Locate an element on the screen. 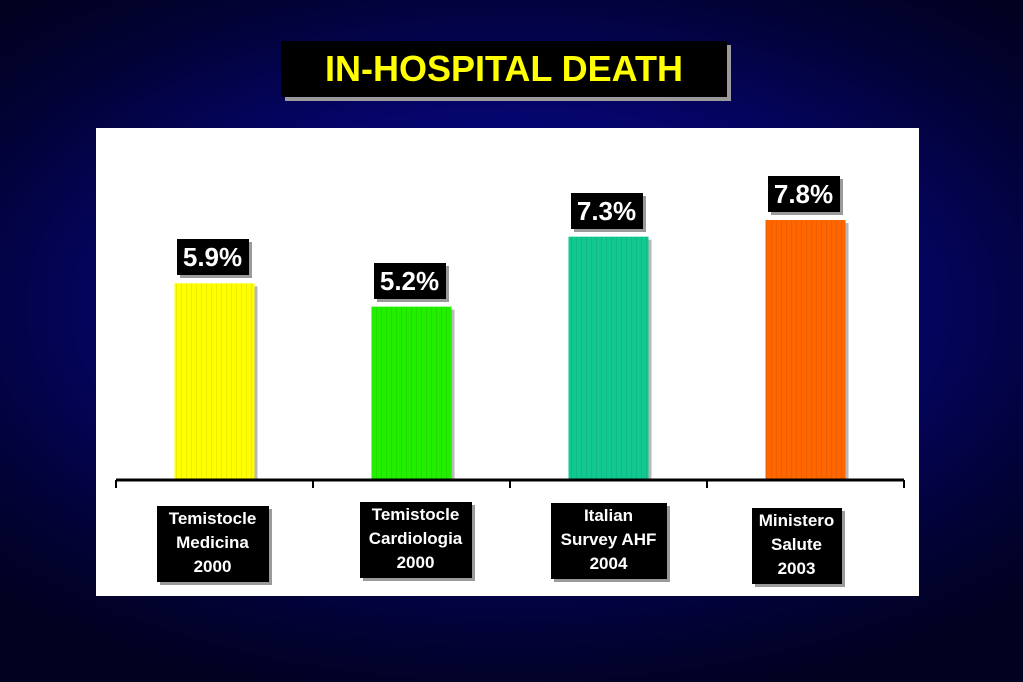  category-label-line: Survey AHF is located at coordinates (608, 539).